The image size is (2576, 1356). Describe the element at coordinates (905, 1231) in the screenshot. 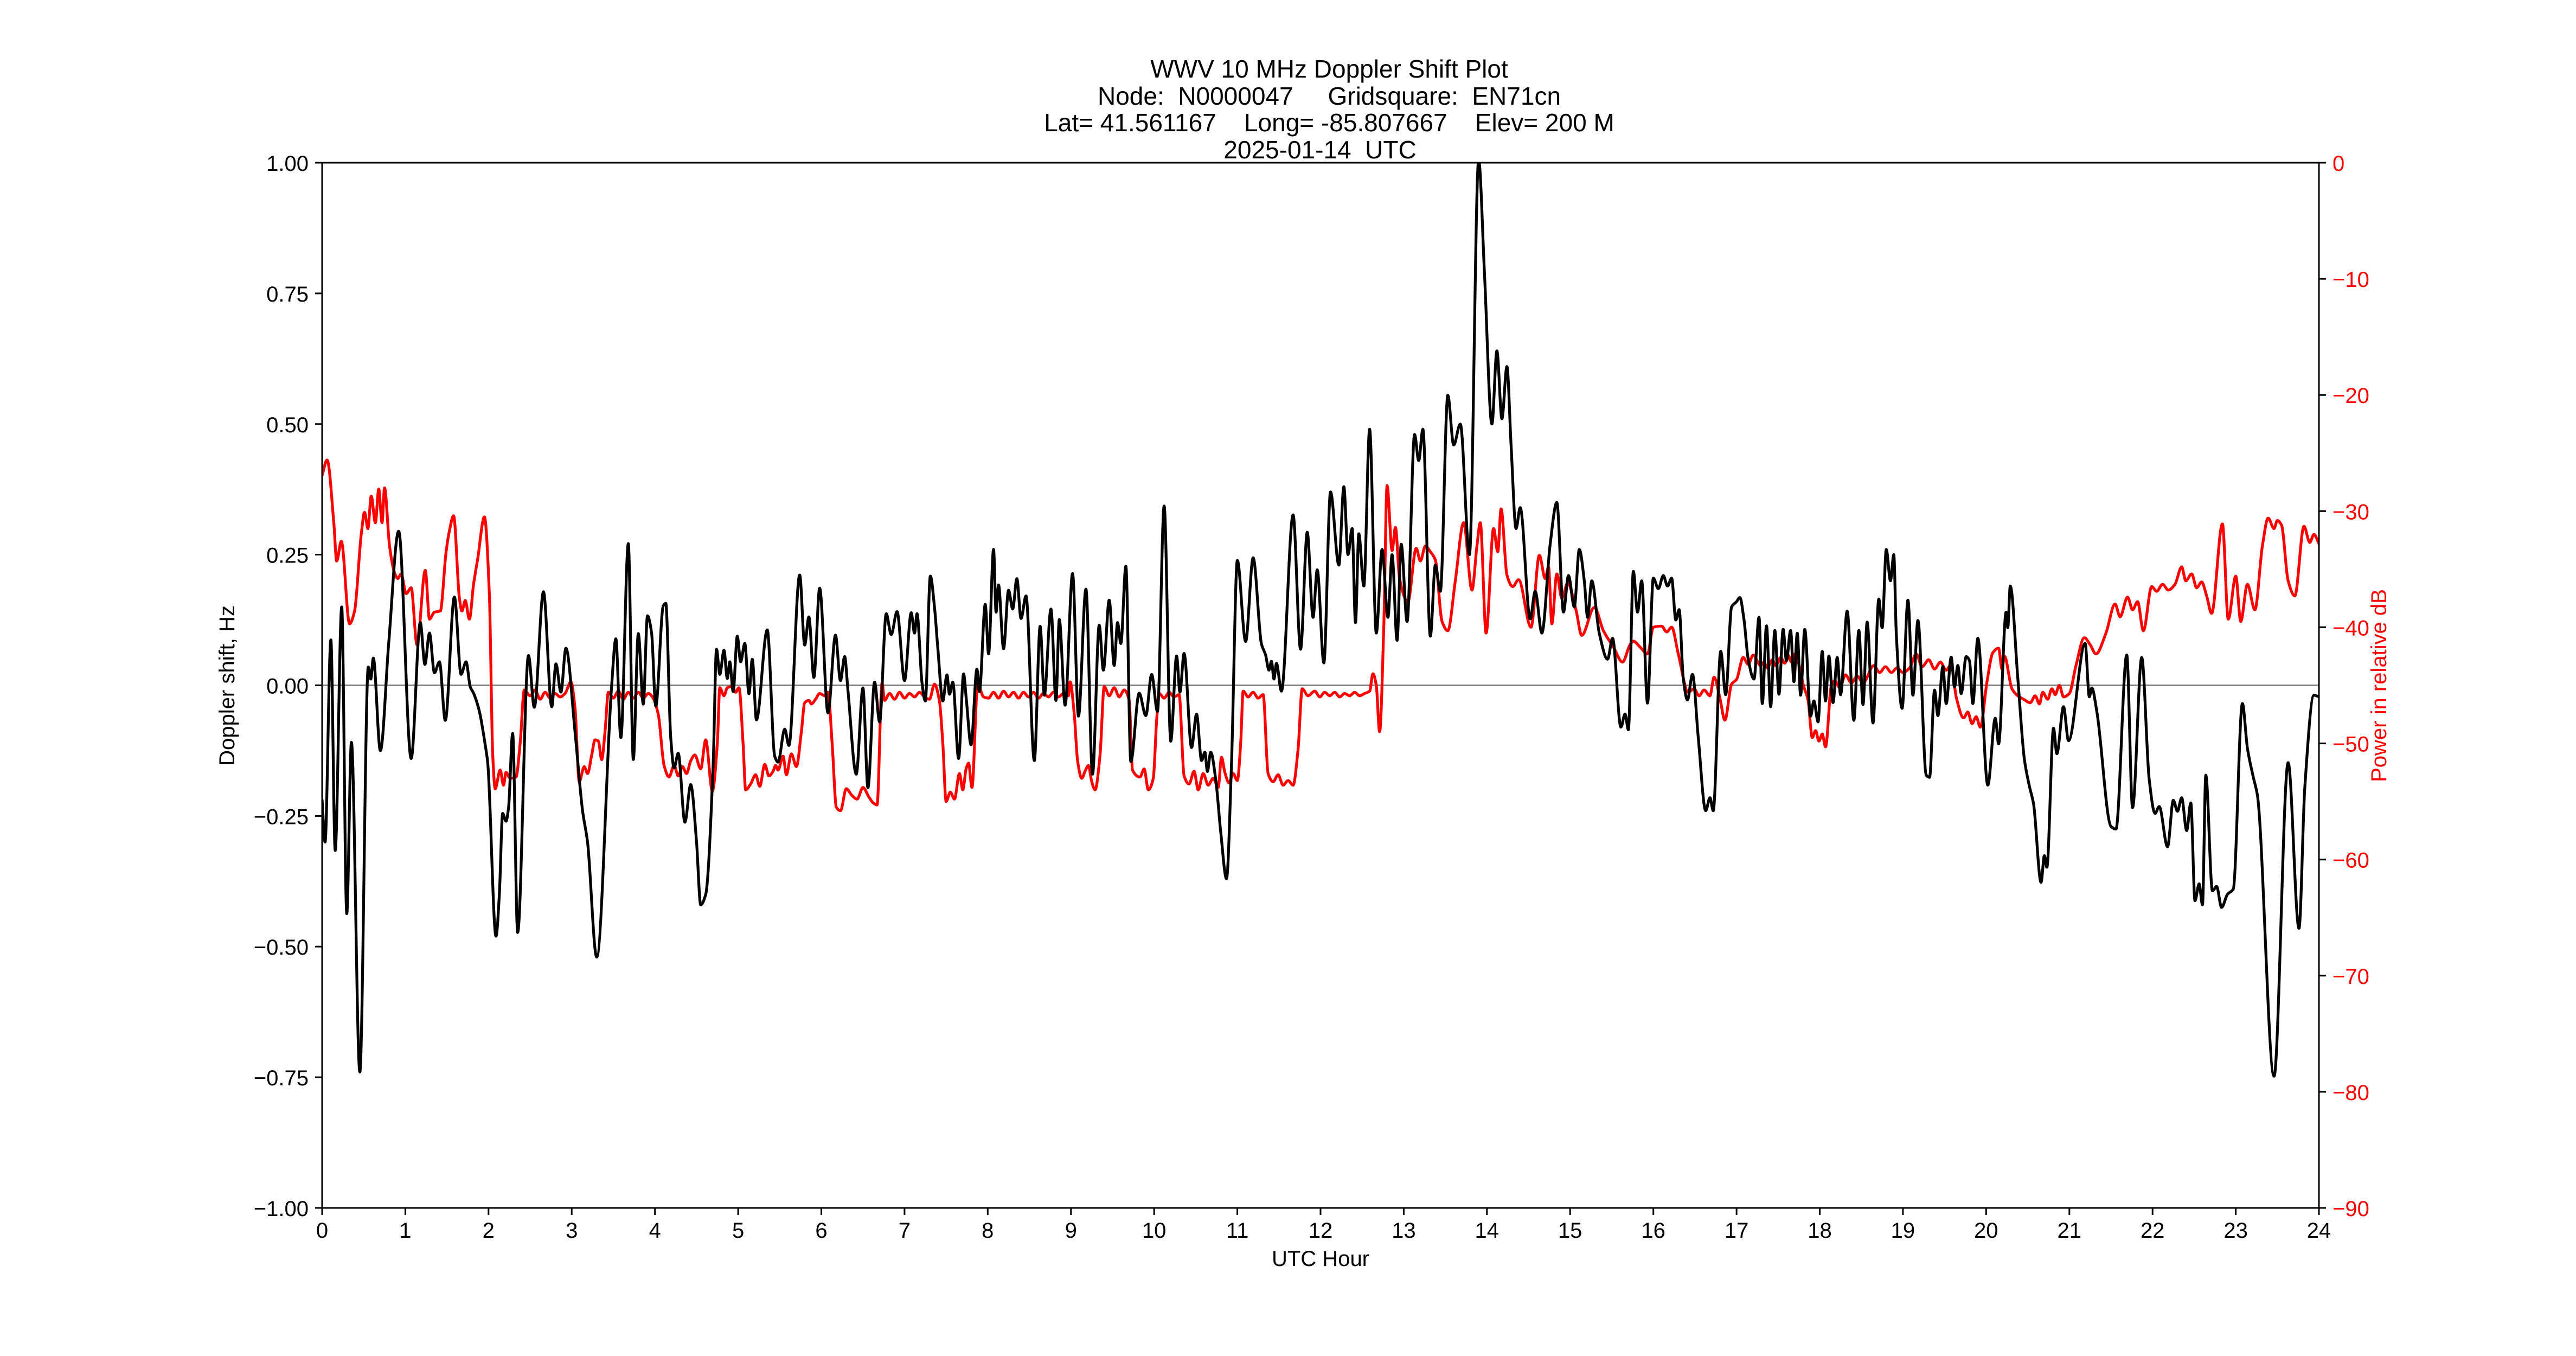

I see `svg-text: 7` at that location.